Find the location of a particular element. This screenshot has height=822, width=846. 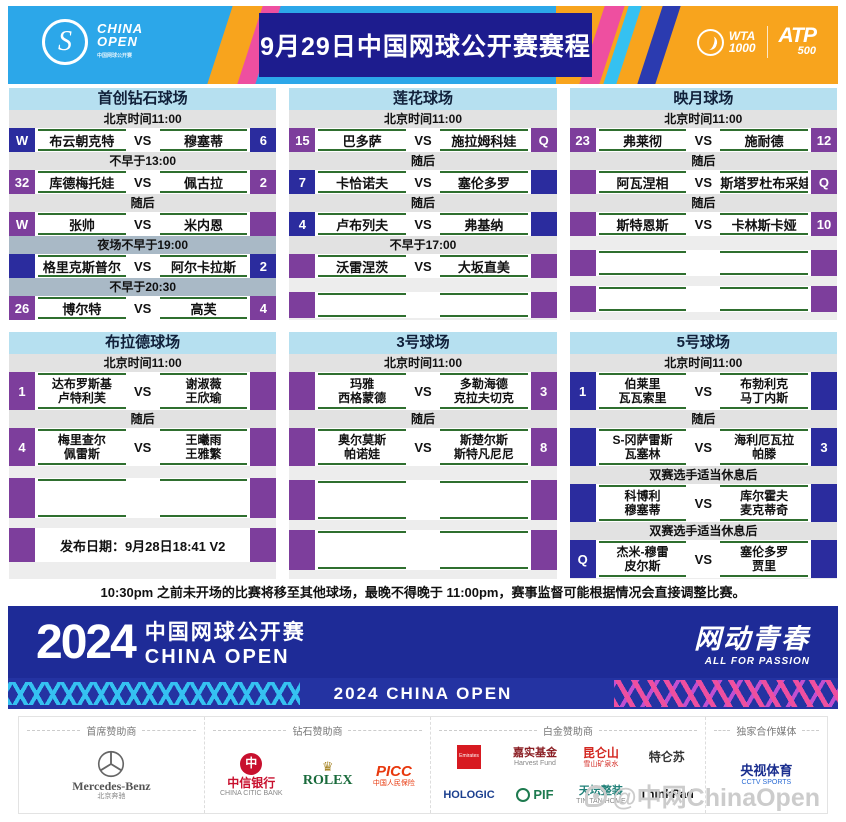

wta-text: WTA 1000 is located at coordinates (742, 42).